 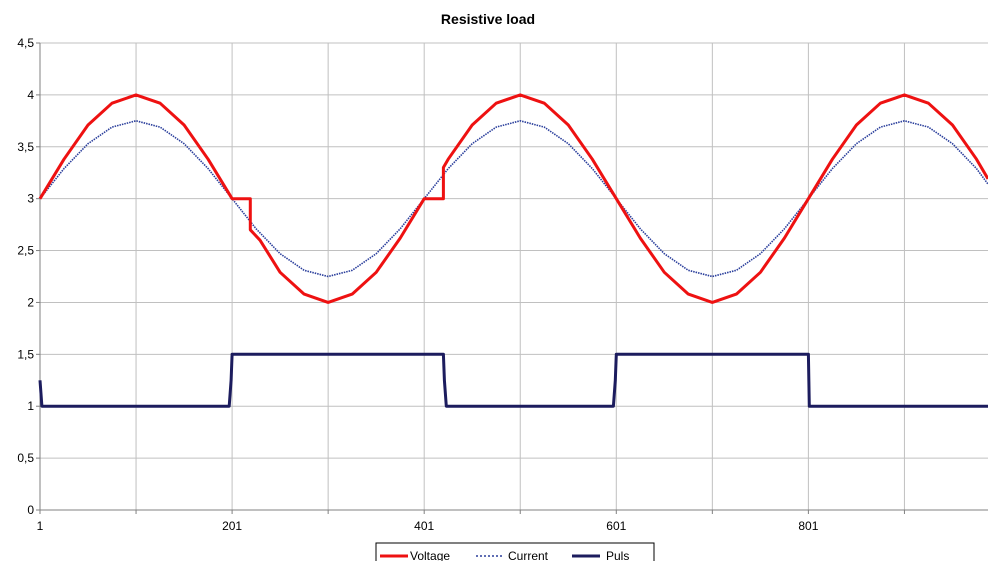 I want to click on y-axis: 0 0,5 1 1,5 2 2,5 3 3,5 4 4,5, so click(x=28, y=276).